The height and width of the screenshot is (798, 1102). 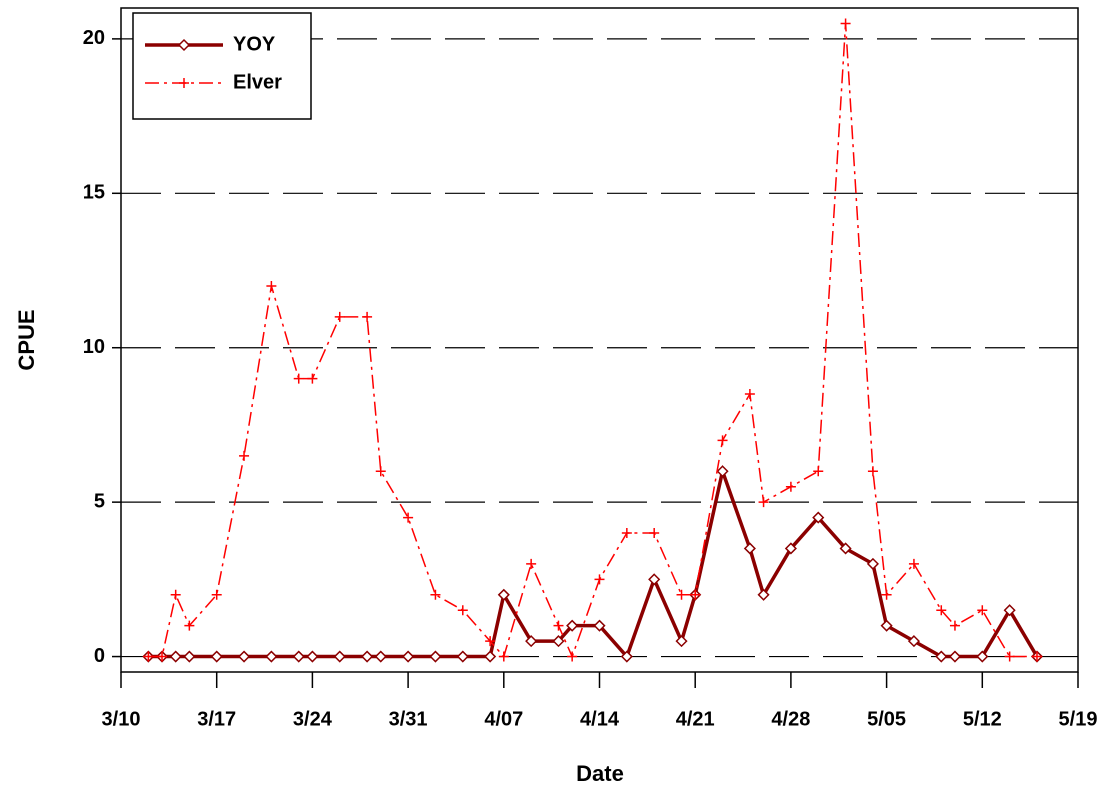 What do you see at coordinates (600, 719) in the screenshot?
I see `x-tick-label: 4/14` at bounding box center [600, 719].